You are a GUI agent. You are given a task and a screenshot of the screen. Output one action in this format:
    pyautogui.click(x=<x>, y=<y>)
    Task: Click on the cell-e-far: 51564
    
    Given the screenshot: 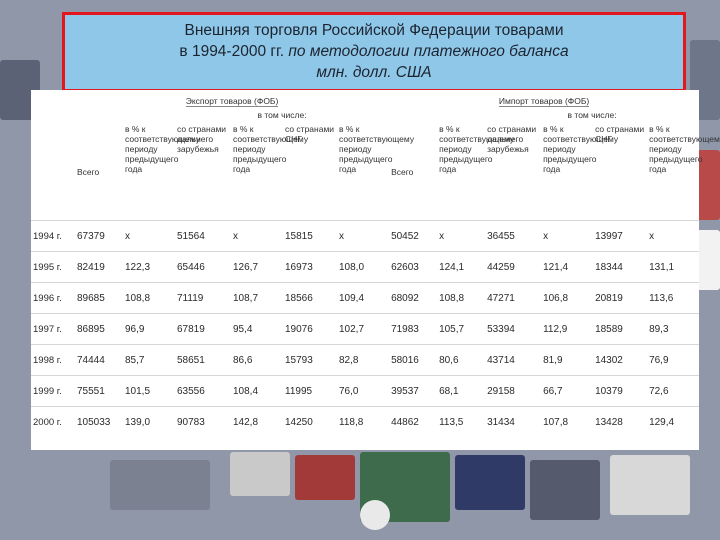 What is the action you would take?
    pyautogui.click(x=203, y=236)
    